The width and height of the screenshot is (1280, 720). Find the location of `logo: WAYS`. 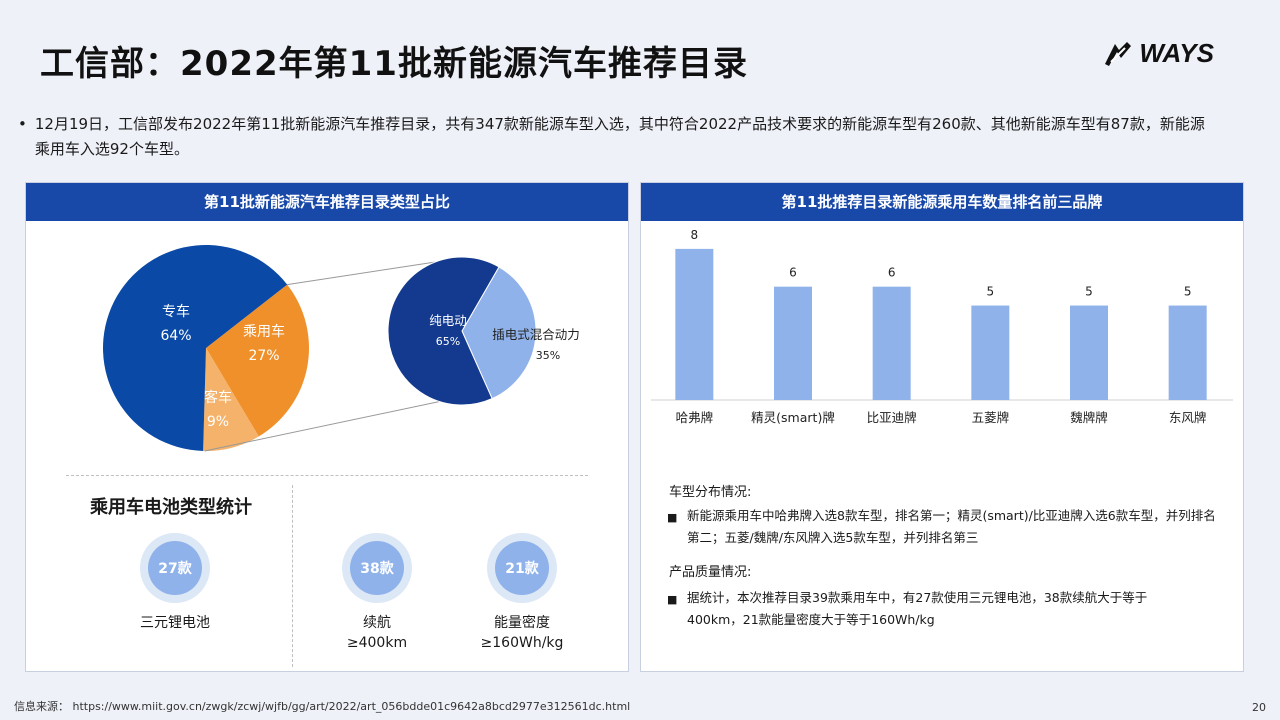

logo: WAYS is located at coordinates (1157, 53).